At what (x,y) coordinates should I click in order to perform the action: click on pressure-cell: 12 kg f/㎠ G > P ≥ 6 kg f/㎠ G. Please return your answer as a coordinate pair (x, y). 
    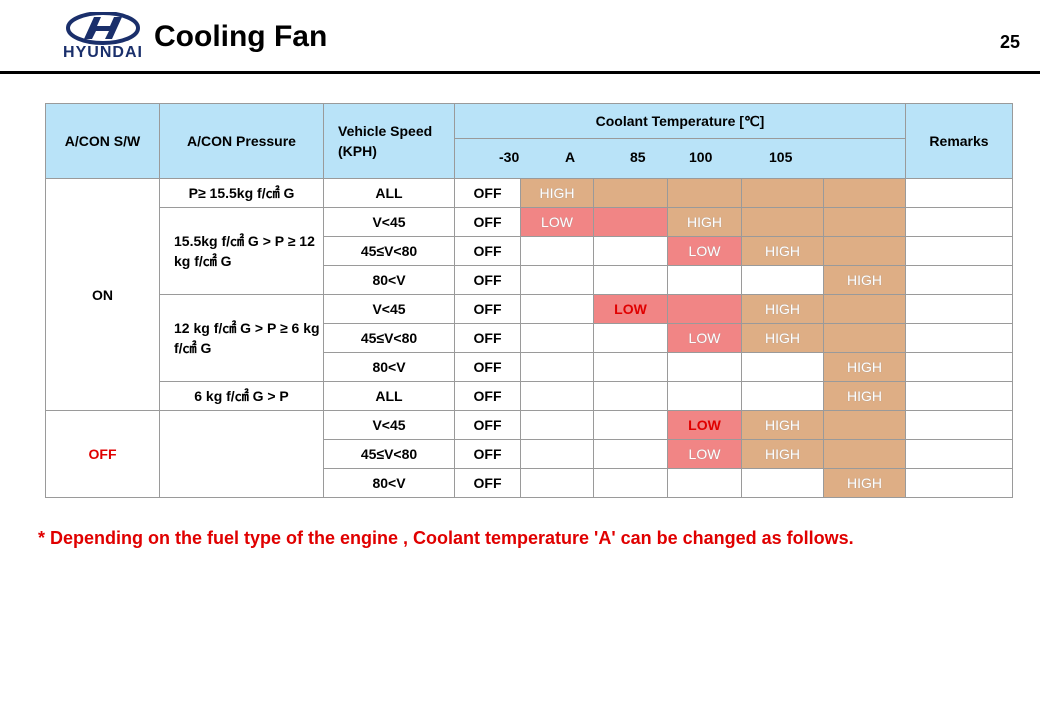
    Looking at the image, I should click on (241, 338).